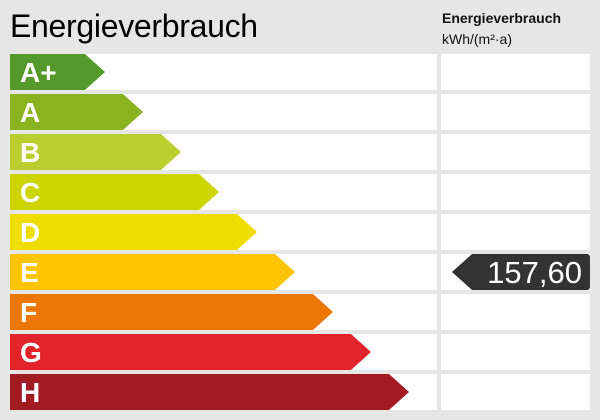 The width and height of the screenshot is (600, 420). What do you see at coordinates (534, 272) in the screenshot?
I see `value-text: 157,60` at bounding box center [534, 272].